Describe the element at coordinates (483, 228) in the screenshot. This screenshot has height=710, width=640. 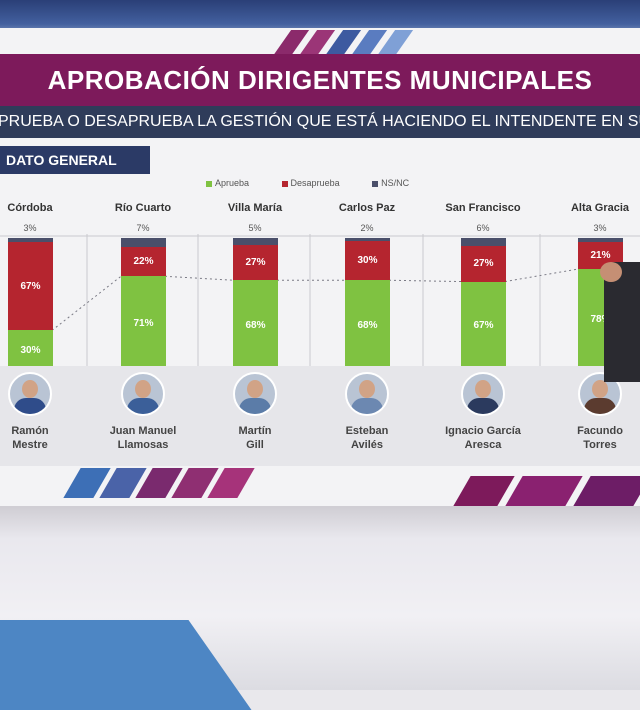
I see `nsnc-label: 6%` at that location.